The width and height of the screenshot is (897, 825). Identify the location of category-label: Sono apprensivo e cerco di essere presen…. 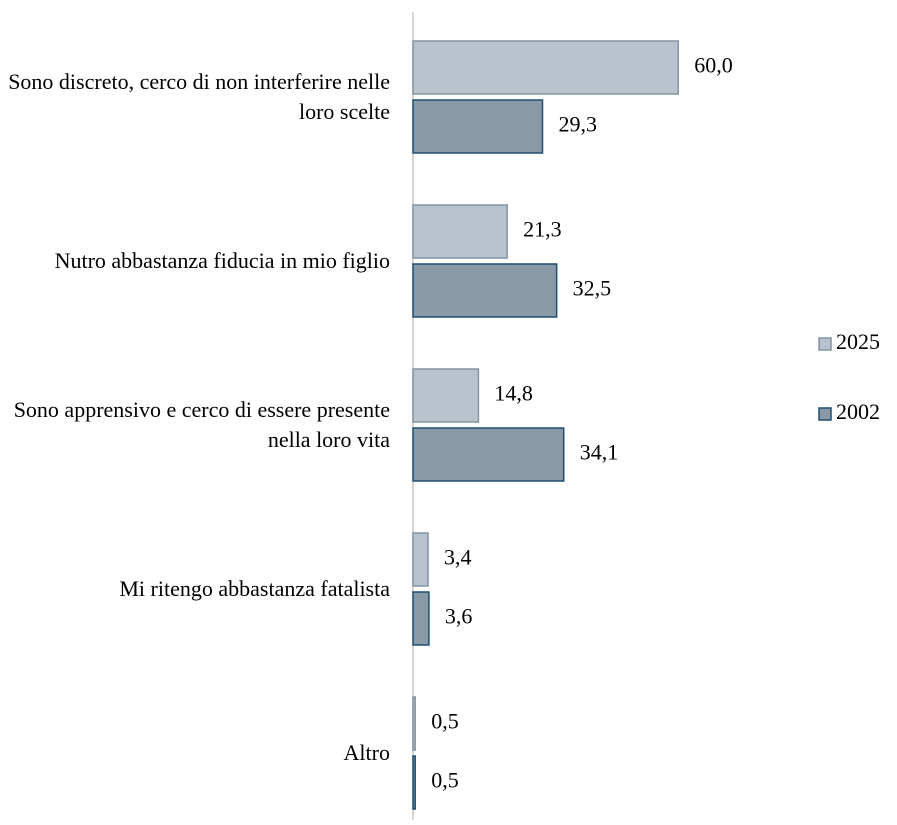
(201, 424).